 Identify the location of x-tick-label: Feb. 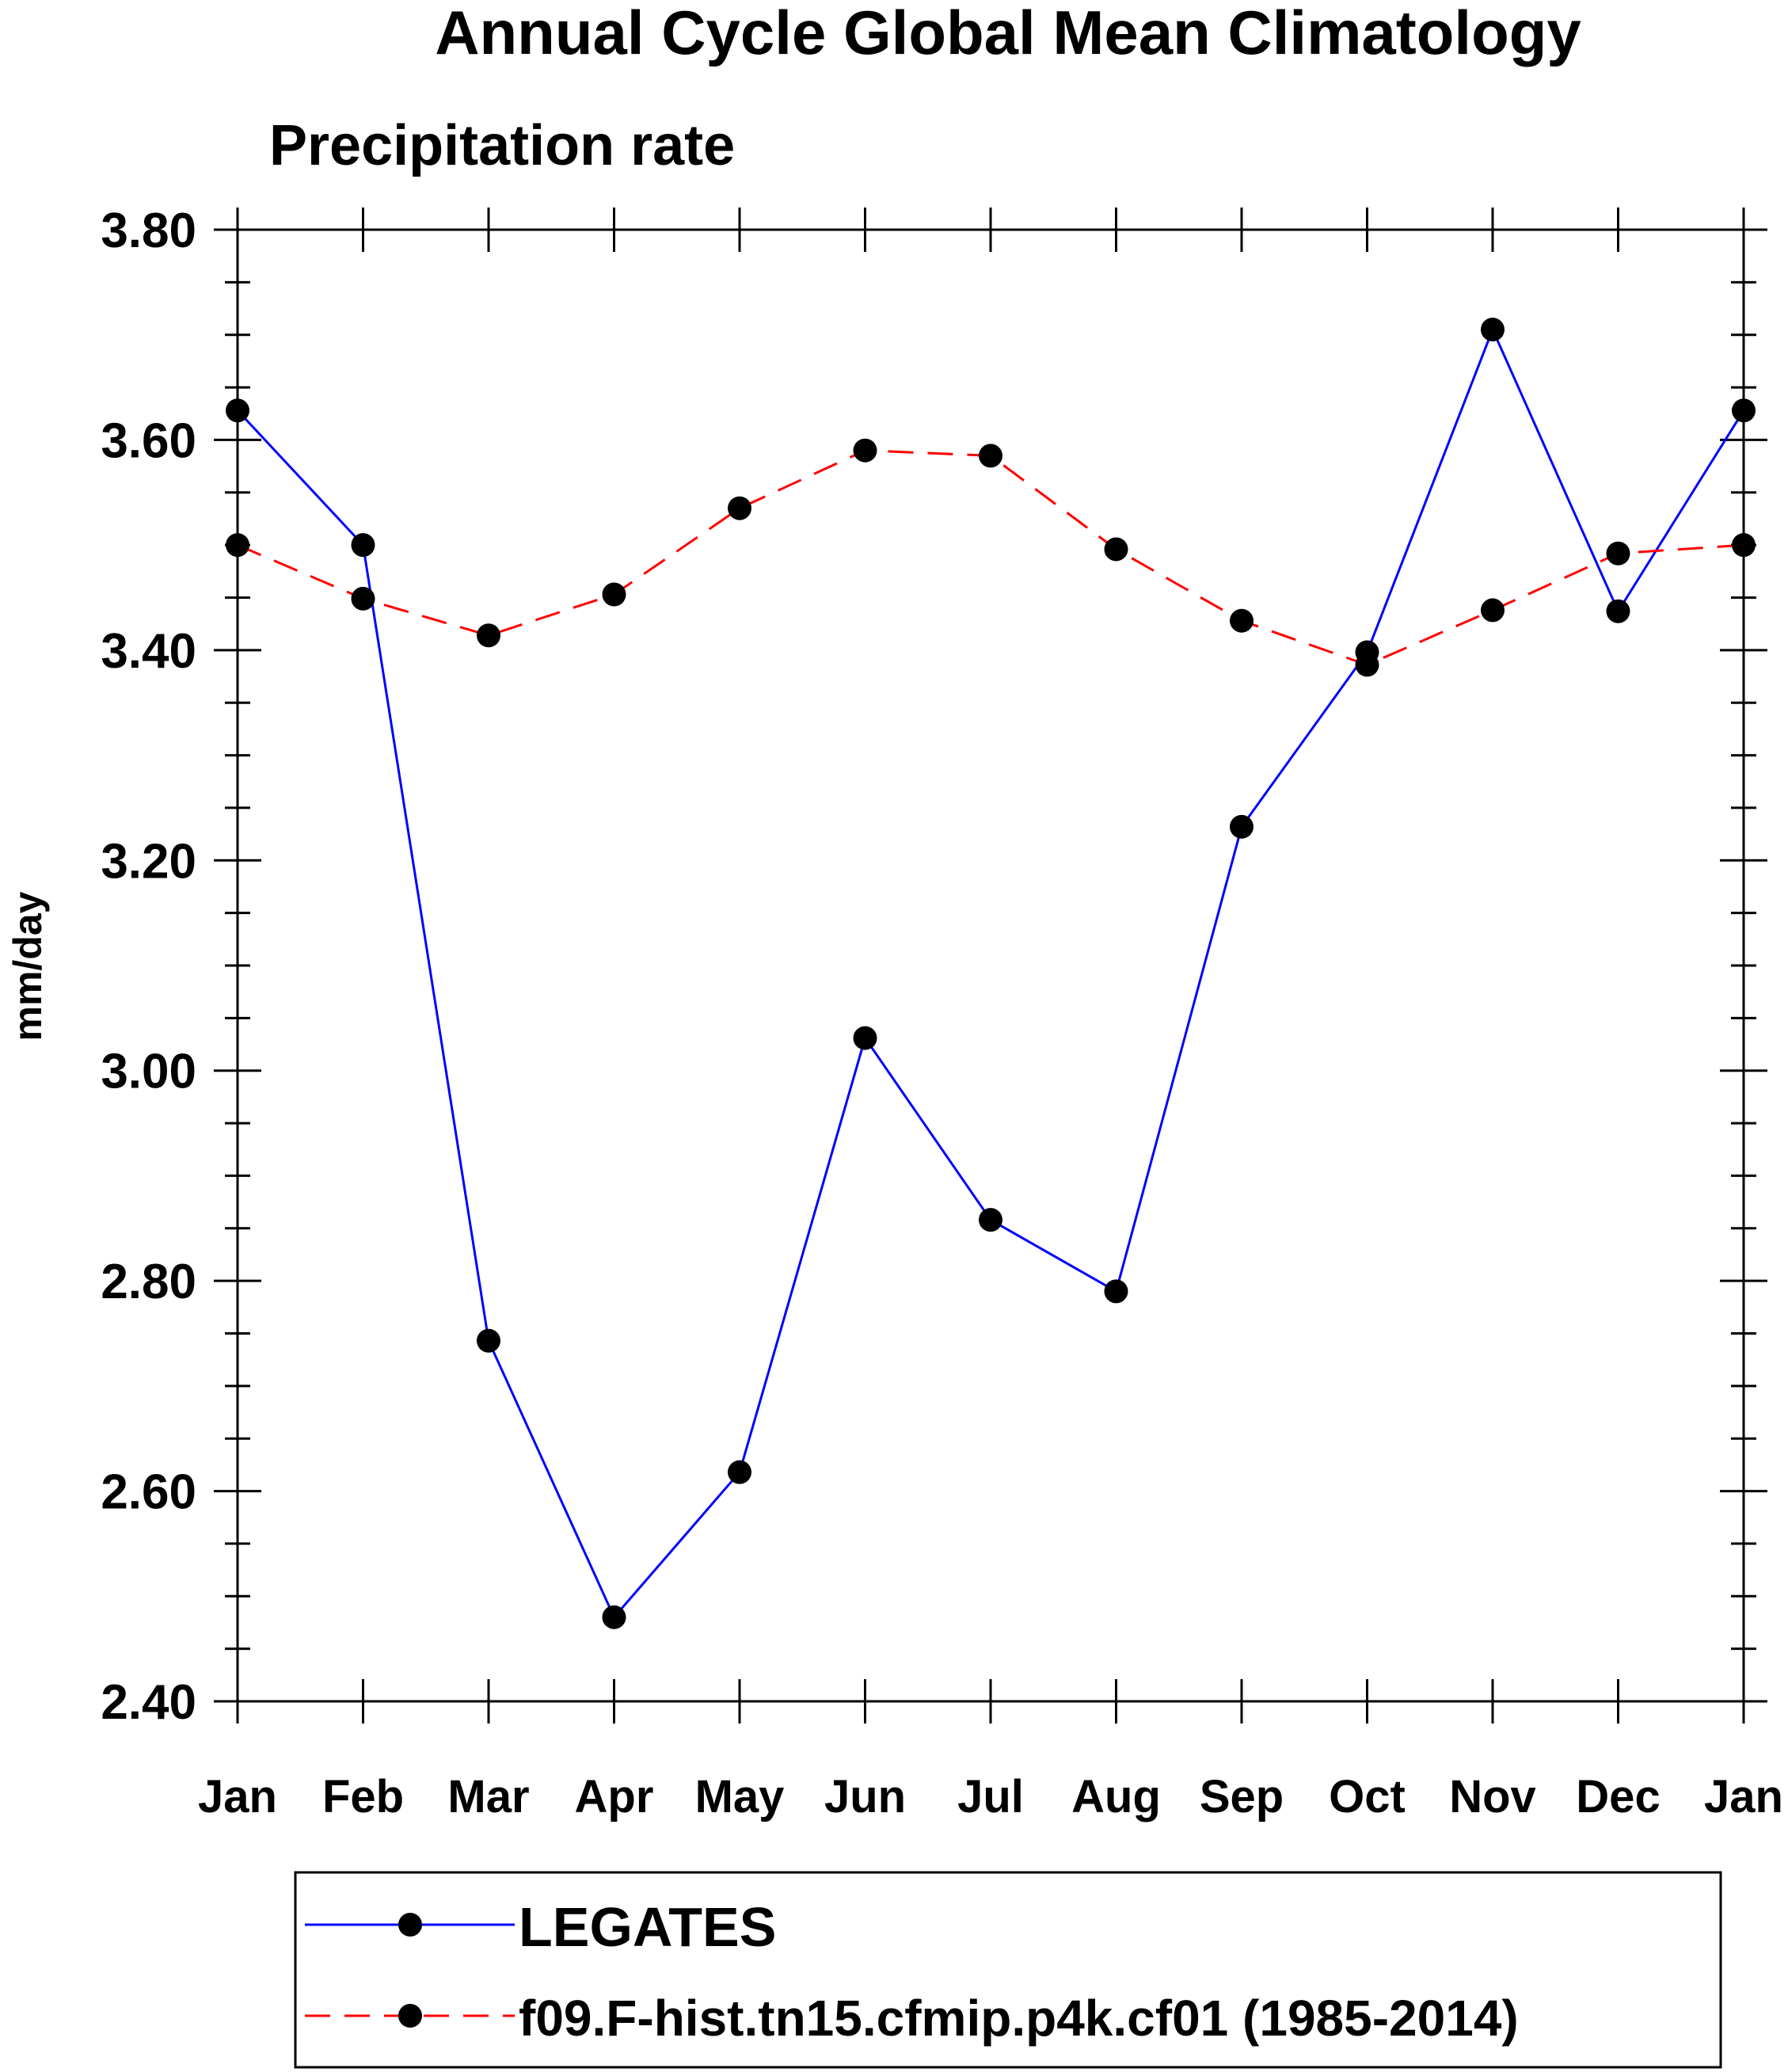
(363, 1797).